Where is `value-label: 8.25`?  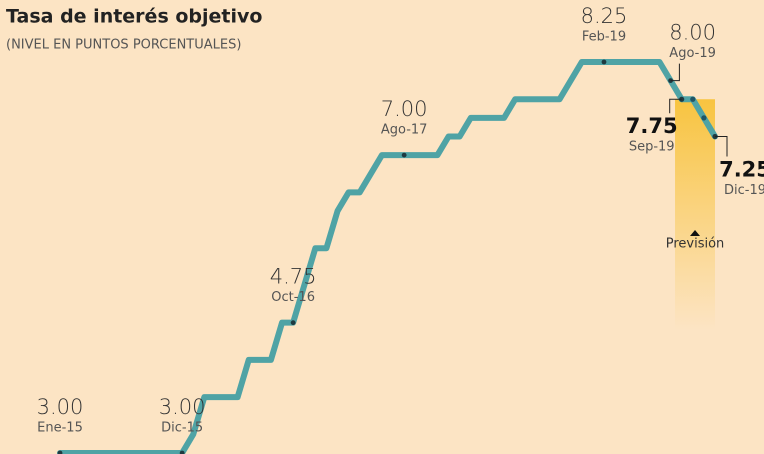
value-label: 8.25 is located at coordinates (604, 16).